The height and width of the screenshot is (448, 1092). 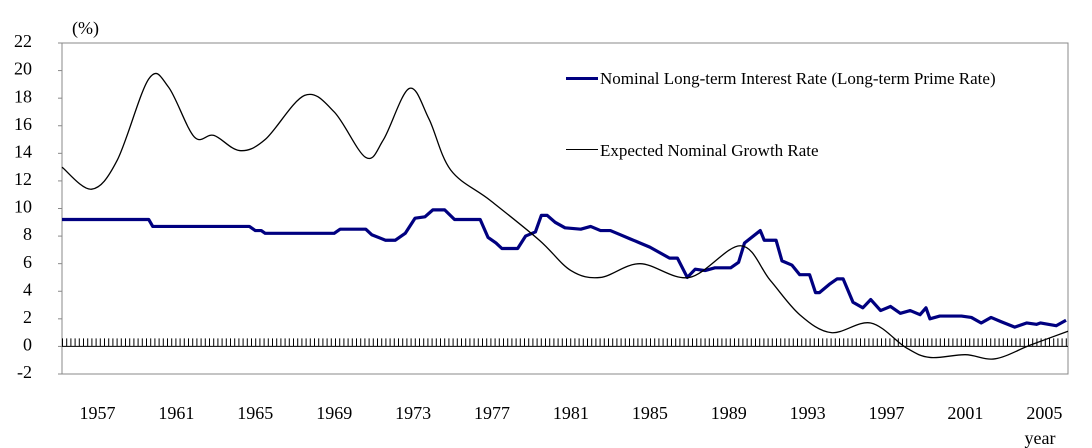 I want to click on x-tick-label: 1957, so click(x=98, y=413).